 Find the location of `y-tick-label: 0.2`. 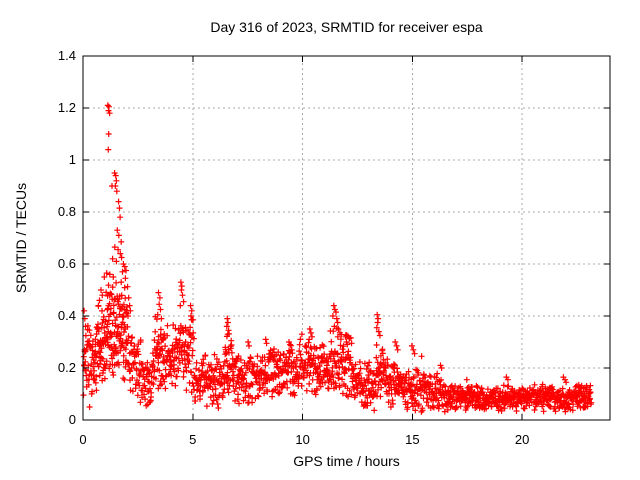

y-tick-label: 0.2 is located at coordinates (66, 367).